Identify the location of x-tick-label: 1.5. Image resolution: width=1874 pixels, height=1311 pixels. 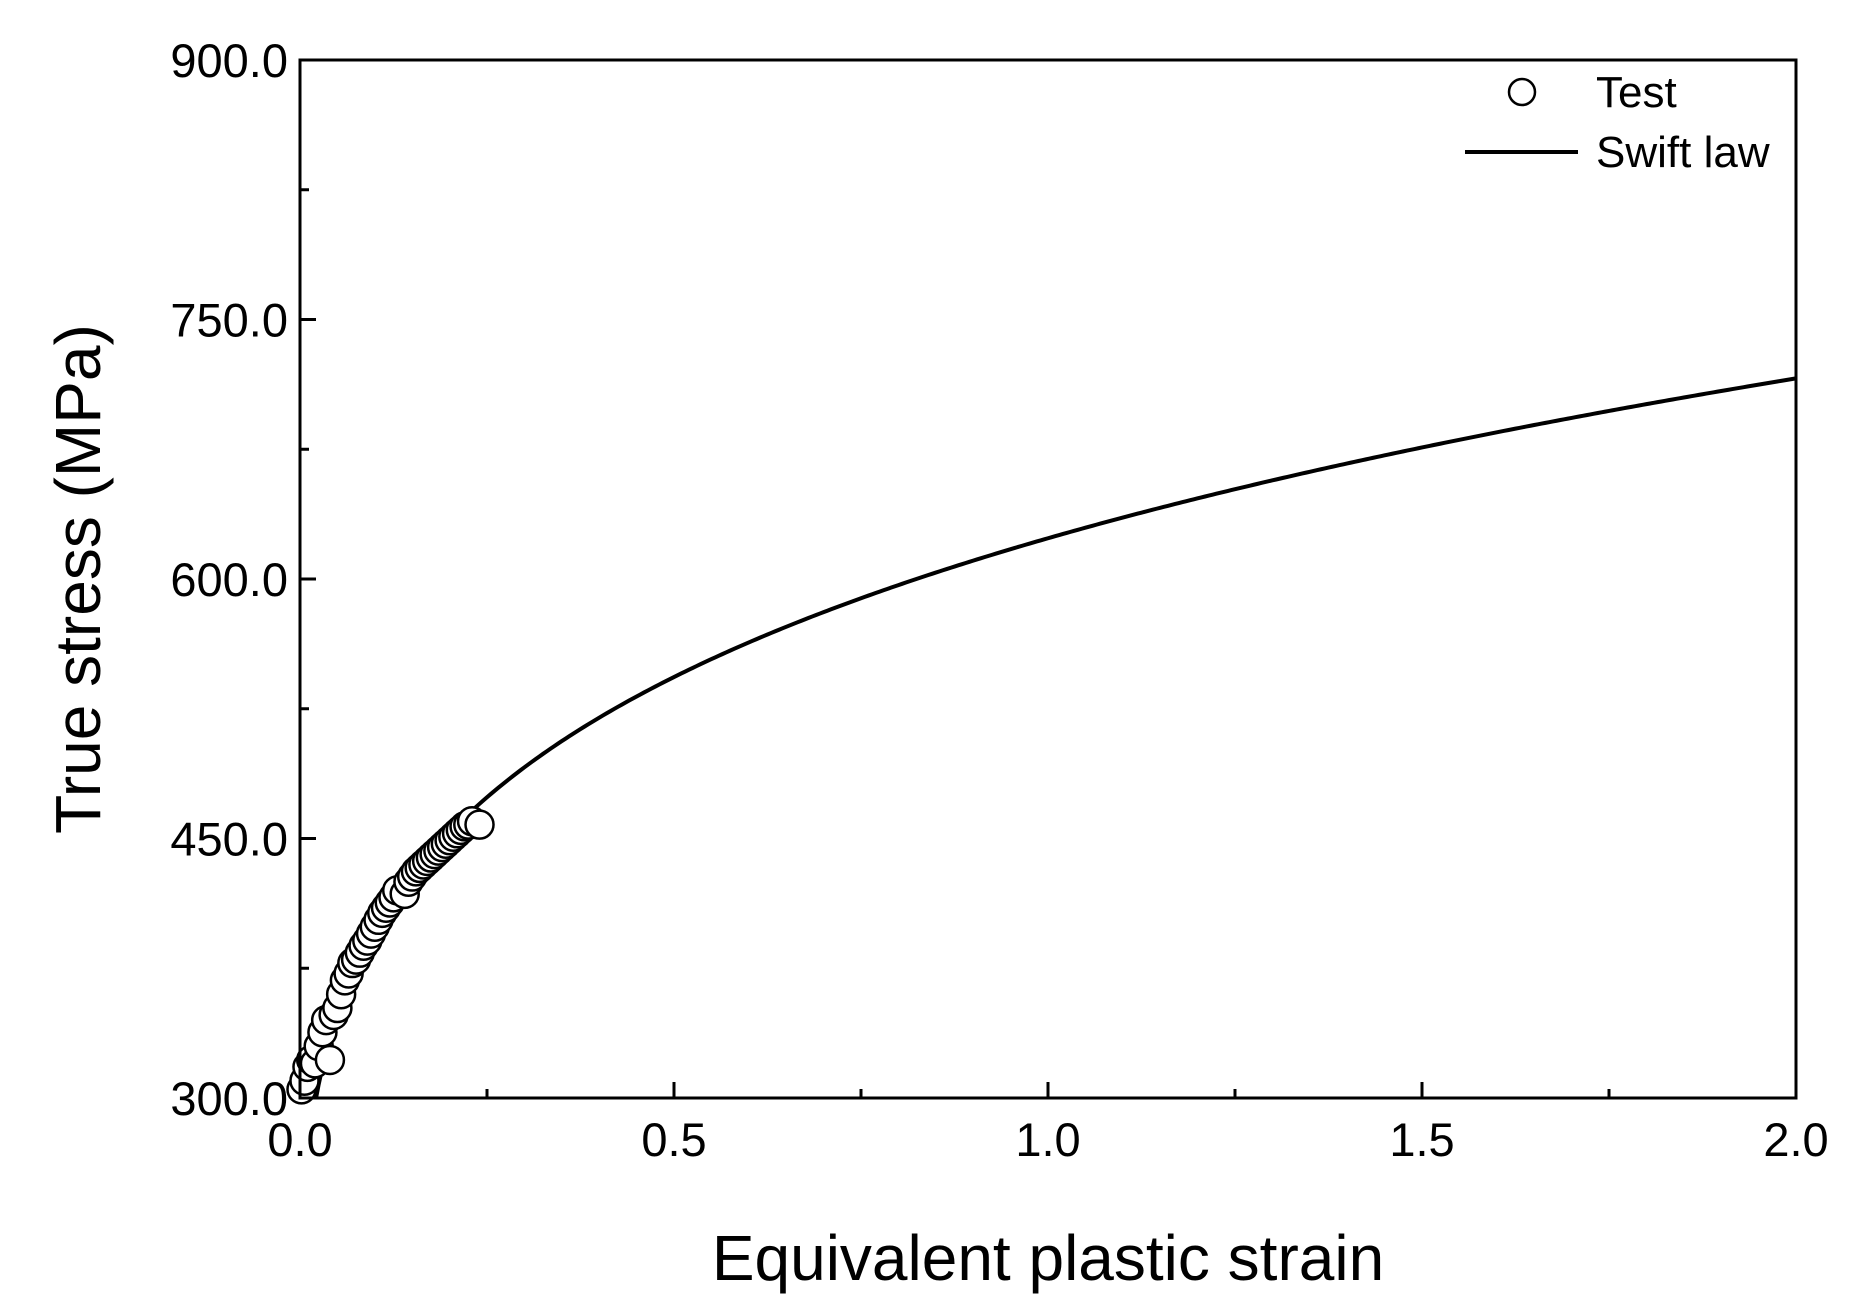
(1421, 1139).